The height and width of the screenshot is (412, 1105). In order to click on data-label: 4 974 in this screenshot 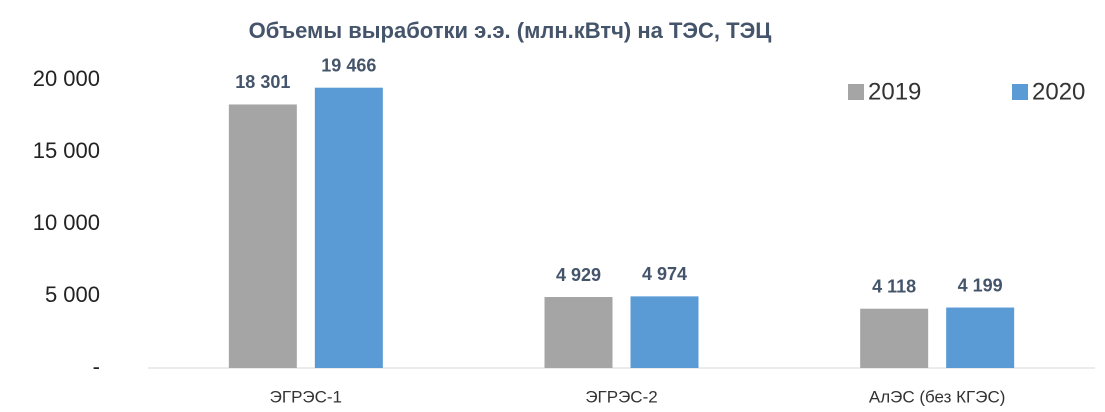, I will do `click(664, 274)`.